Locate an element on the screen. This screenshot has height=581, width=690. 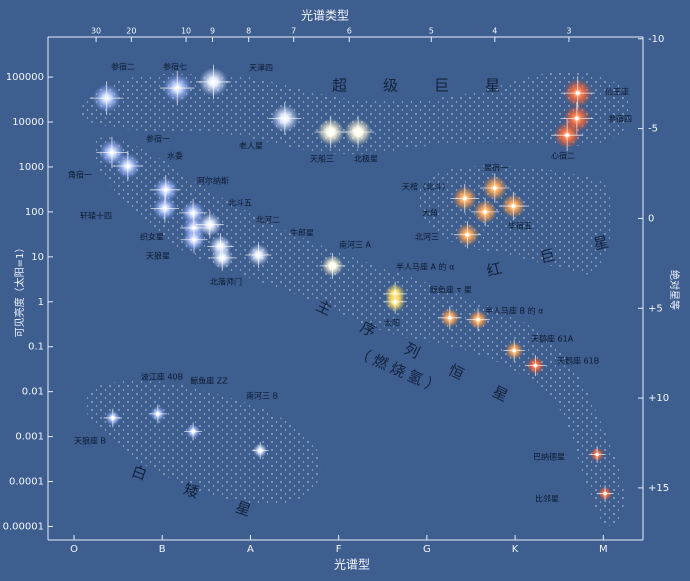
x-tick-label: M is located at coordinates (603, 549).